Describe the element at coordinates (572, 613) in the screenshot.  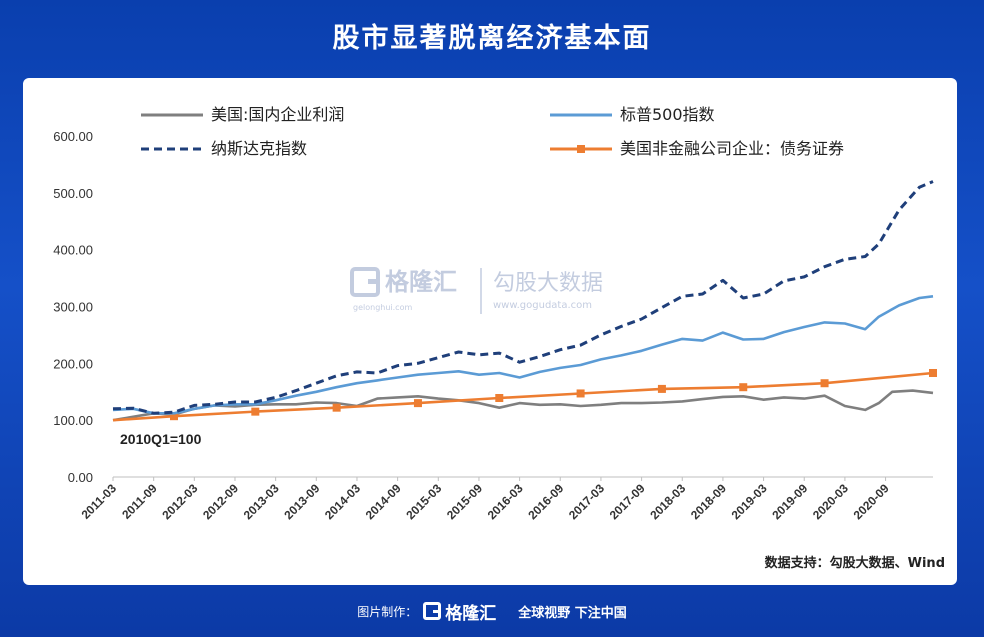
I see `footer-slogan: 全球视野 下注中国` at that location.